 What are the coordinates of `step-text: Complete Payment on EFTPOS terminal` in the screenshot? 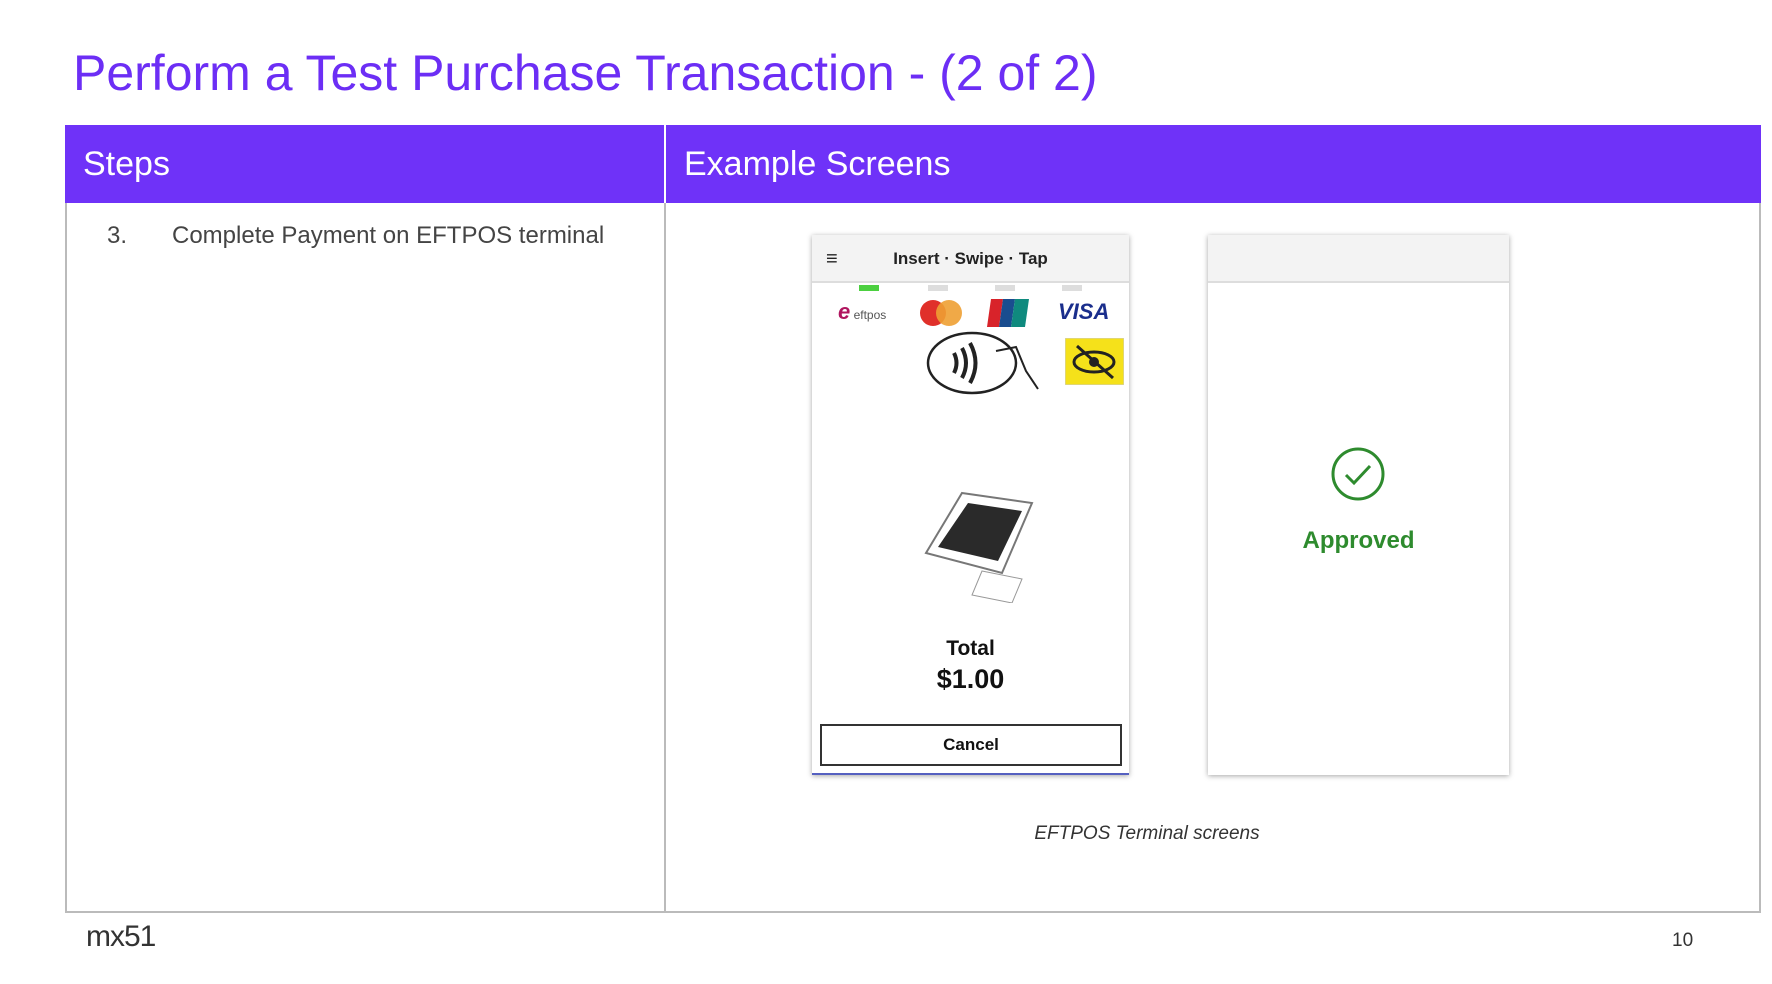 It's located at (388, 235).